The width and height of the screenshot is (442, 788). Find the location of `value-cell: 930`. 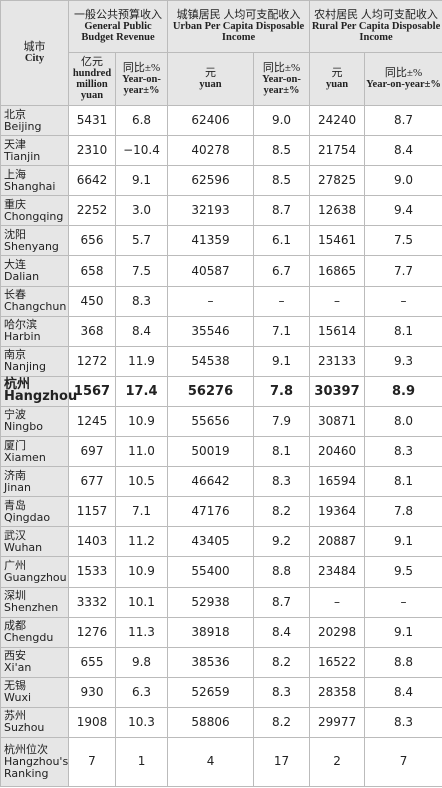

value-cell: 930 is located at coordinates (92, 692).